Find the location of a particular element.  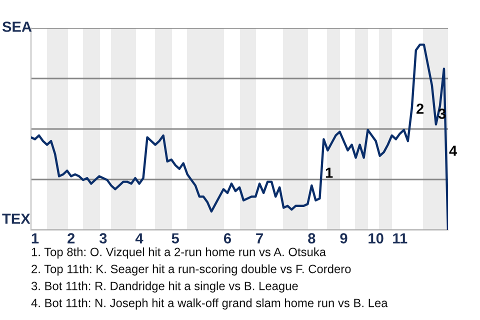

x-tick-label: 2 is located at coordinates (71, 238).